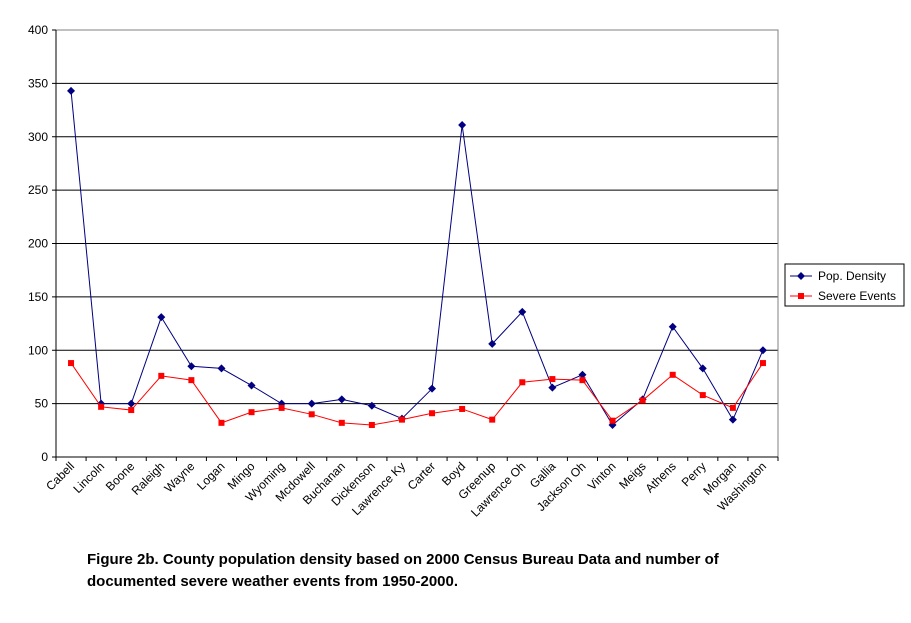  Describe the element at coordinates (38, 30) in the screenshot. I see `y-tick-label: 400` at that location.